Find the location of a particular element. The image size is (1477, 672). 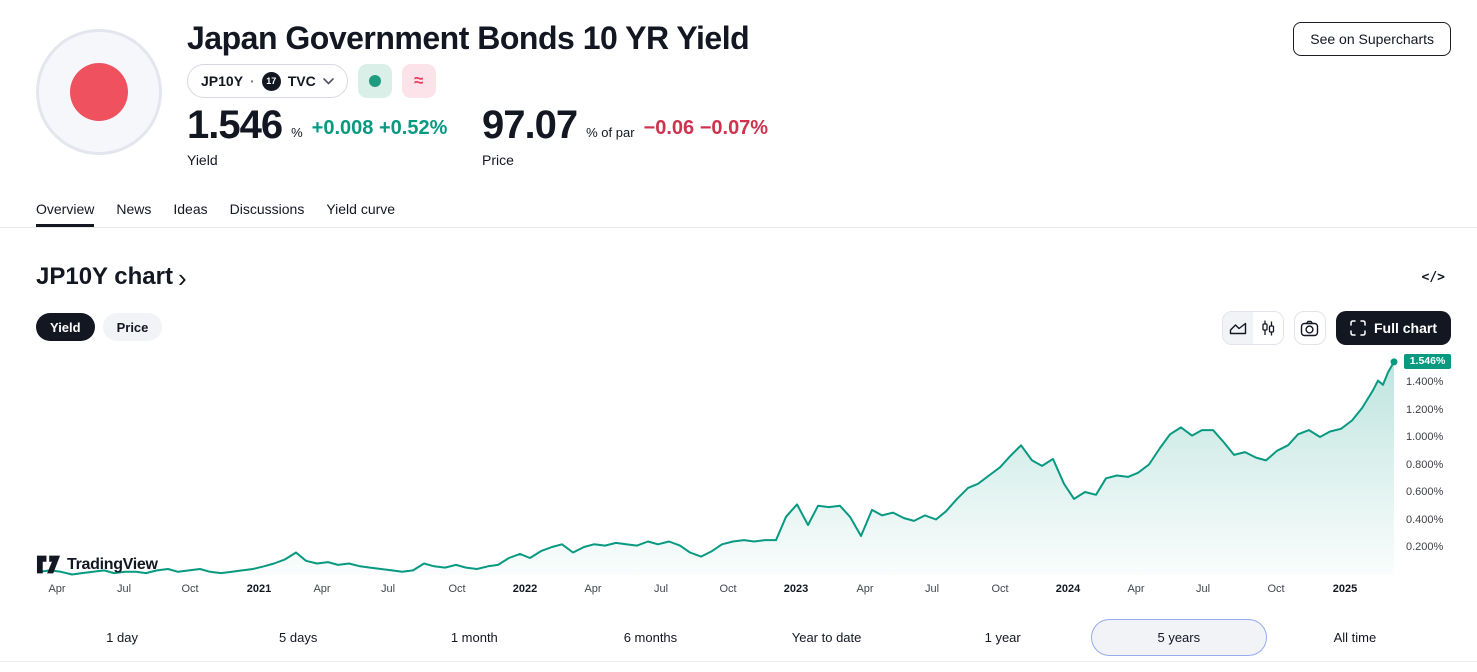

y-axis-label: 0.600% is located at coordinates (1425, 492).